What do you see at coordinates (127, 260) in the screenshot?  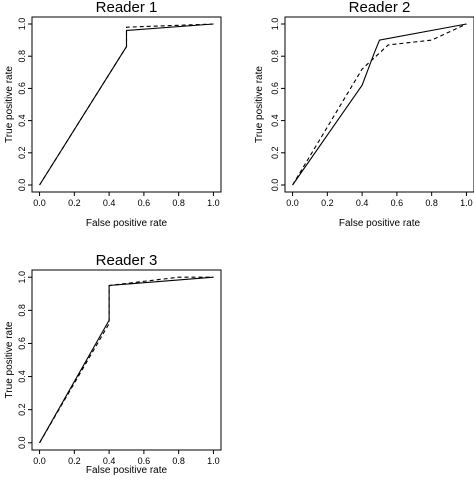 I see `panel-title: Reader 3` at bounding box center [127, 260].